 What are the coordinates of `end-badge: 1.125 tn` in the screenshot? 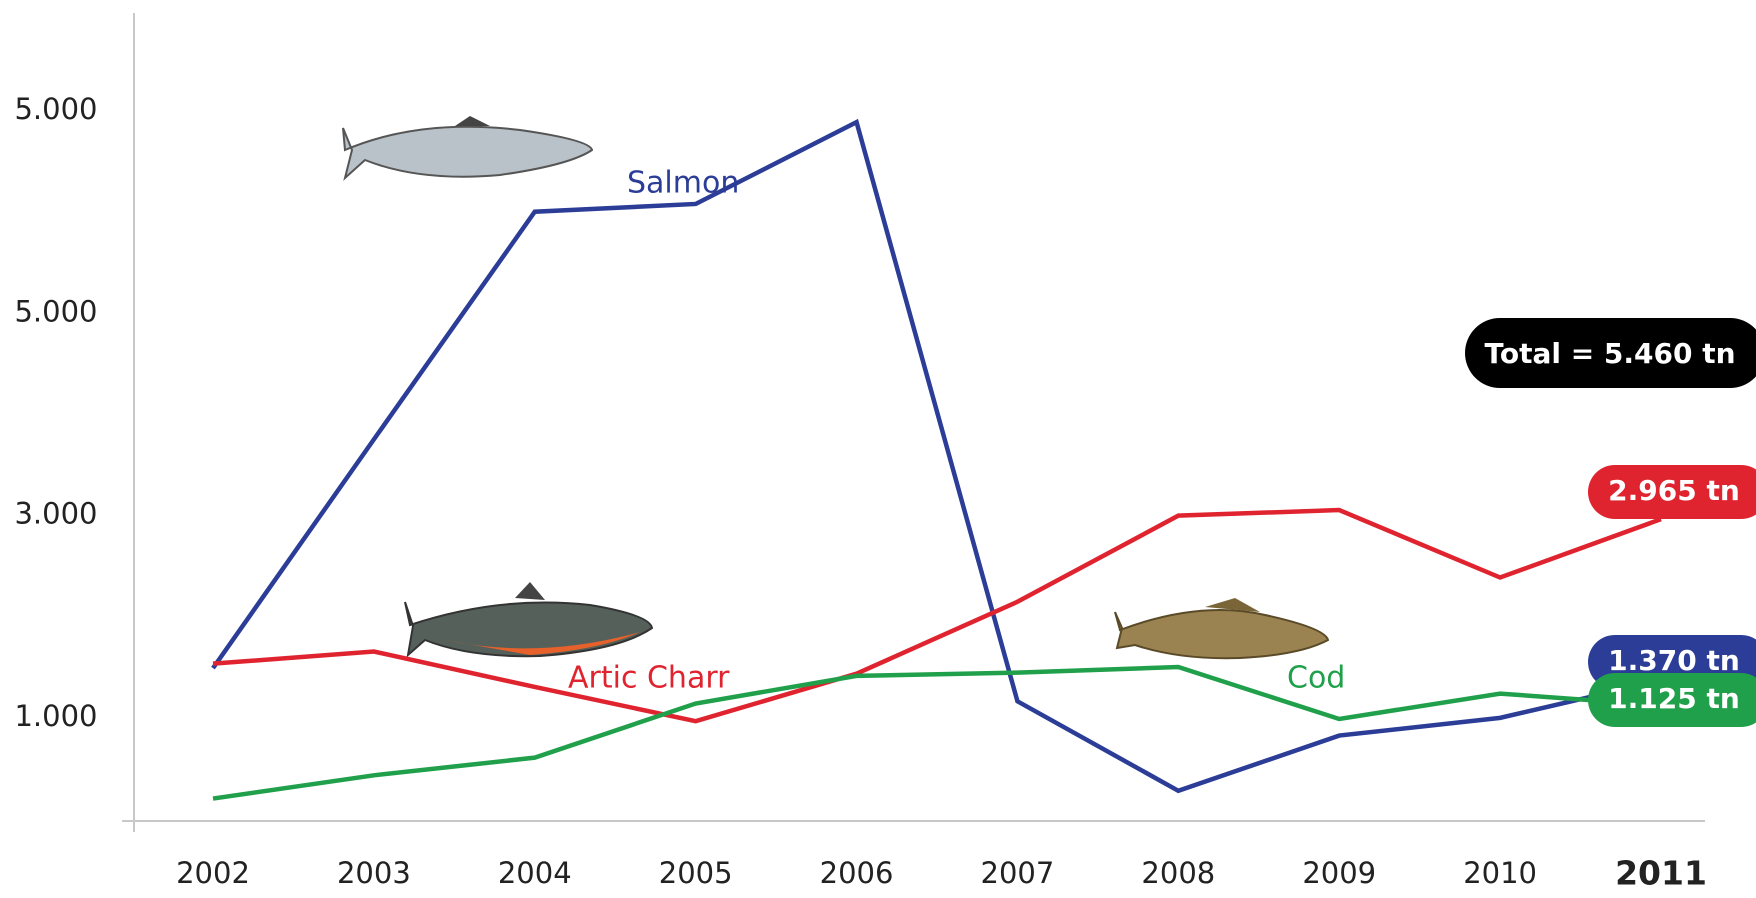 It's located at (1672, 700).